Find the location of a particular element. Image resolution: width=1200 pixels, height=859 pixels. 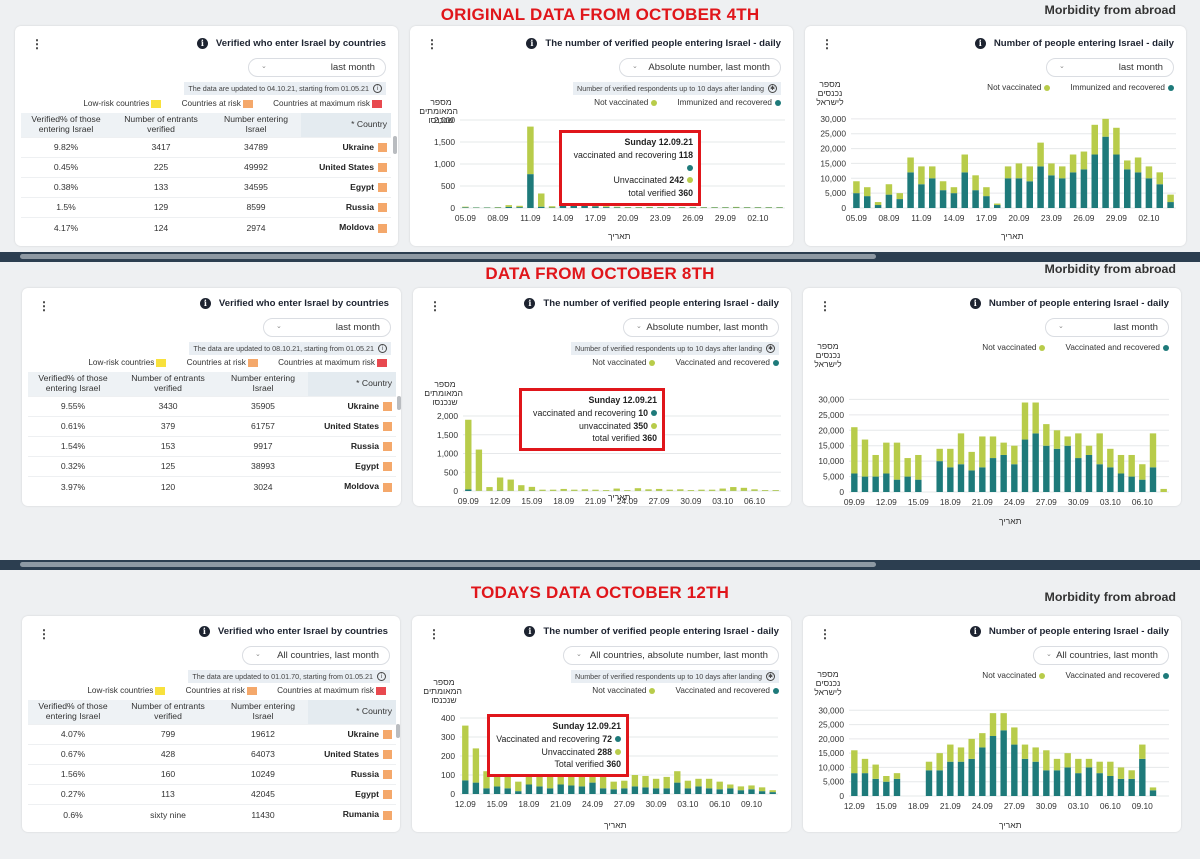

table-row: 0.6% sixty nine 11430 Rumania is located at coordinates (212, 814).